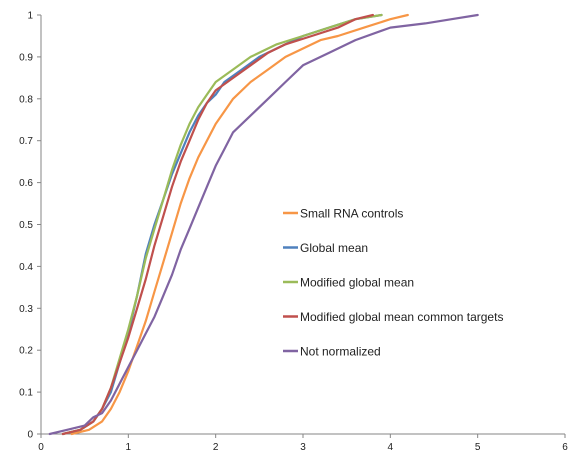 This screenshot has height=460, width=568. I want to click on y-tick-label: 0.4, so click(26, 267).